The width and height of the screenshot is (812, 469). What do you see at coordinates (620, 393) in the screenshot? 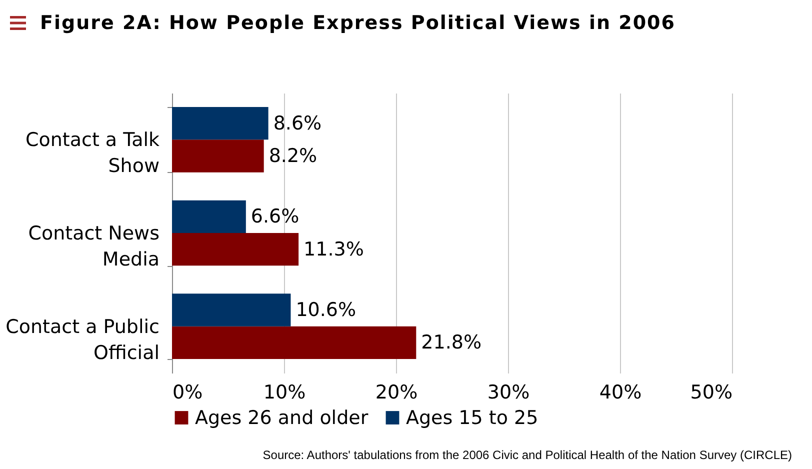
I see `x-tick-label: 40%` at bounding box center [620, 393].